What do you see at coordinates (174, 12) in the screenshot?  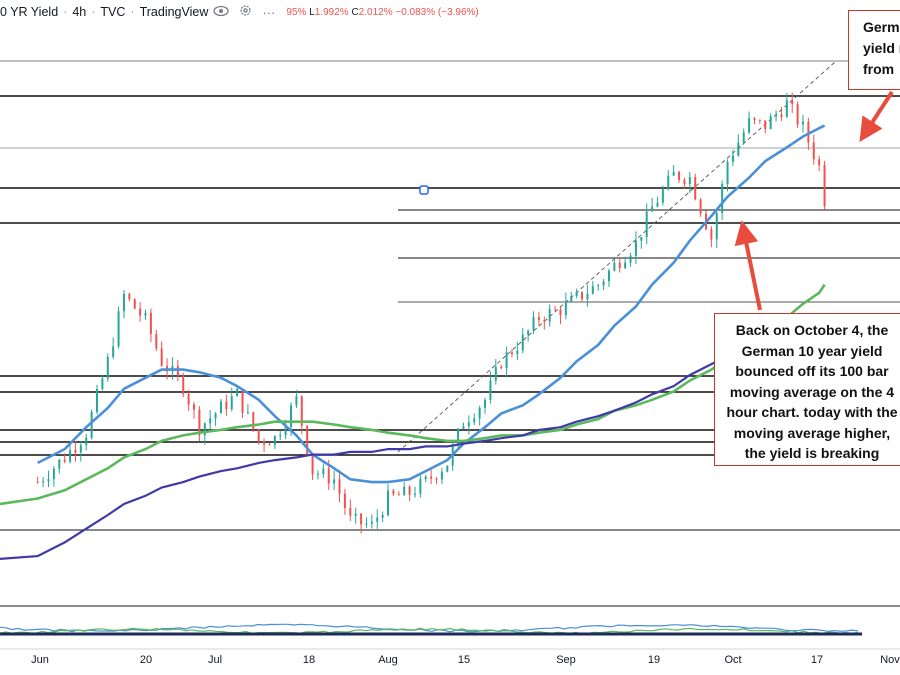 I see `platform-label: TradingView` at bounding box center [174, 12].